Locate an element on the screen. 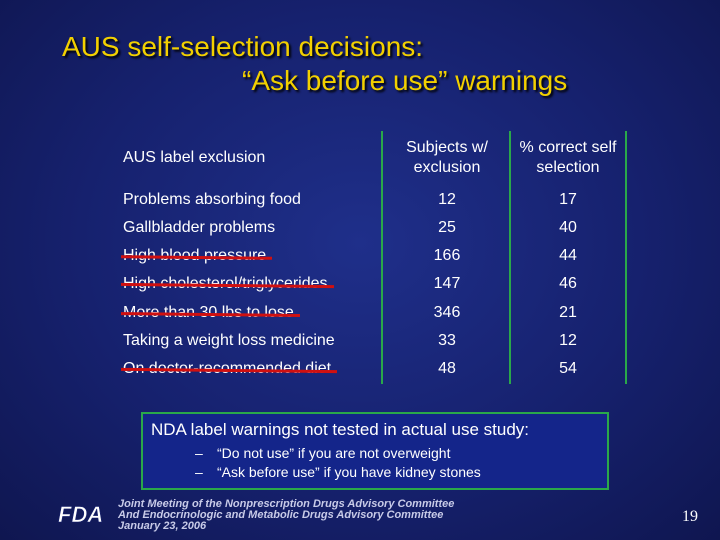  title-line-2: “Ask before use” warnings is located at coordinates (405, 80).